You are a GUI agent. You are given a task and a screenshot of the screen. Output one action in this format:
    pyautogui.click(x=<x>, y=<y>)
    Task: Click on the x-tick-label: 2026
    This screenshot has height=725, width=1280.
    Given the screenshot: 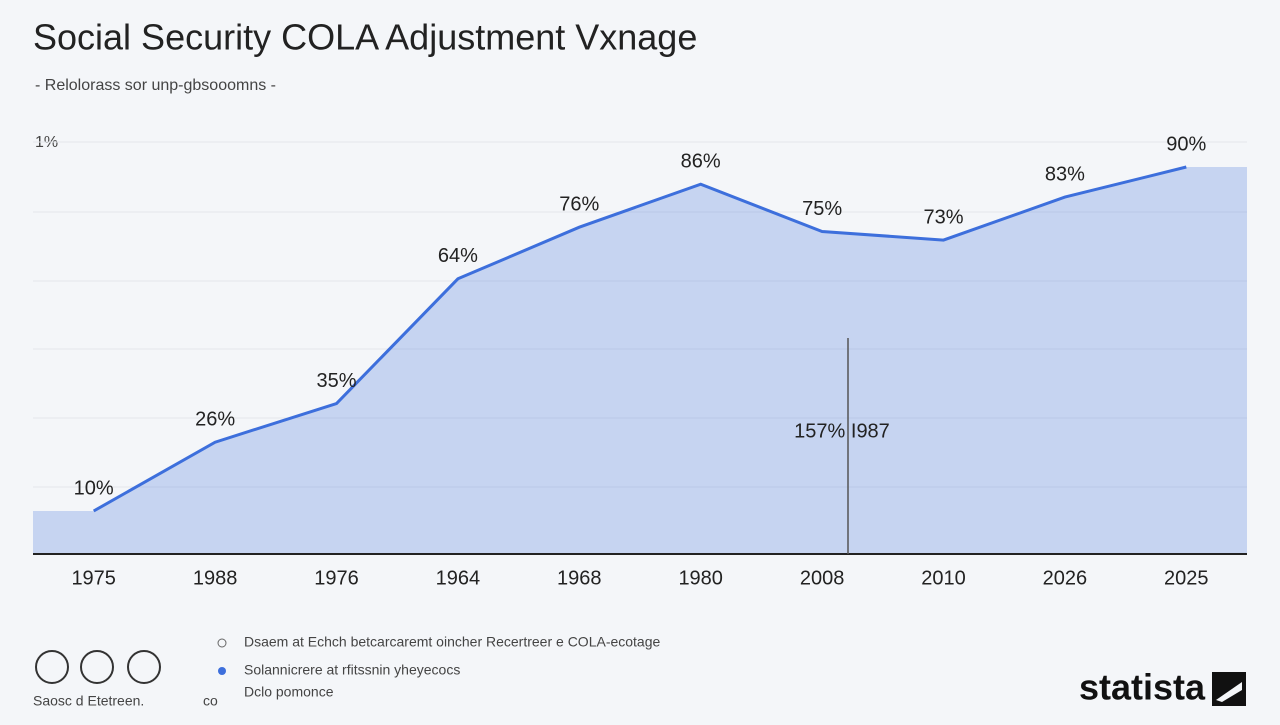 What is the action you would take?
    pyautogui.click(x=1065, y=578)
    